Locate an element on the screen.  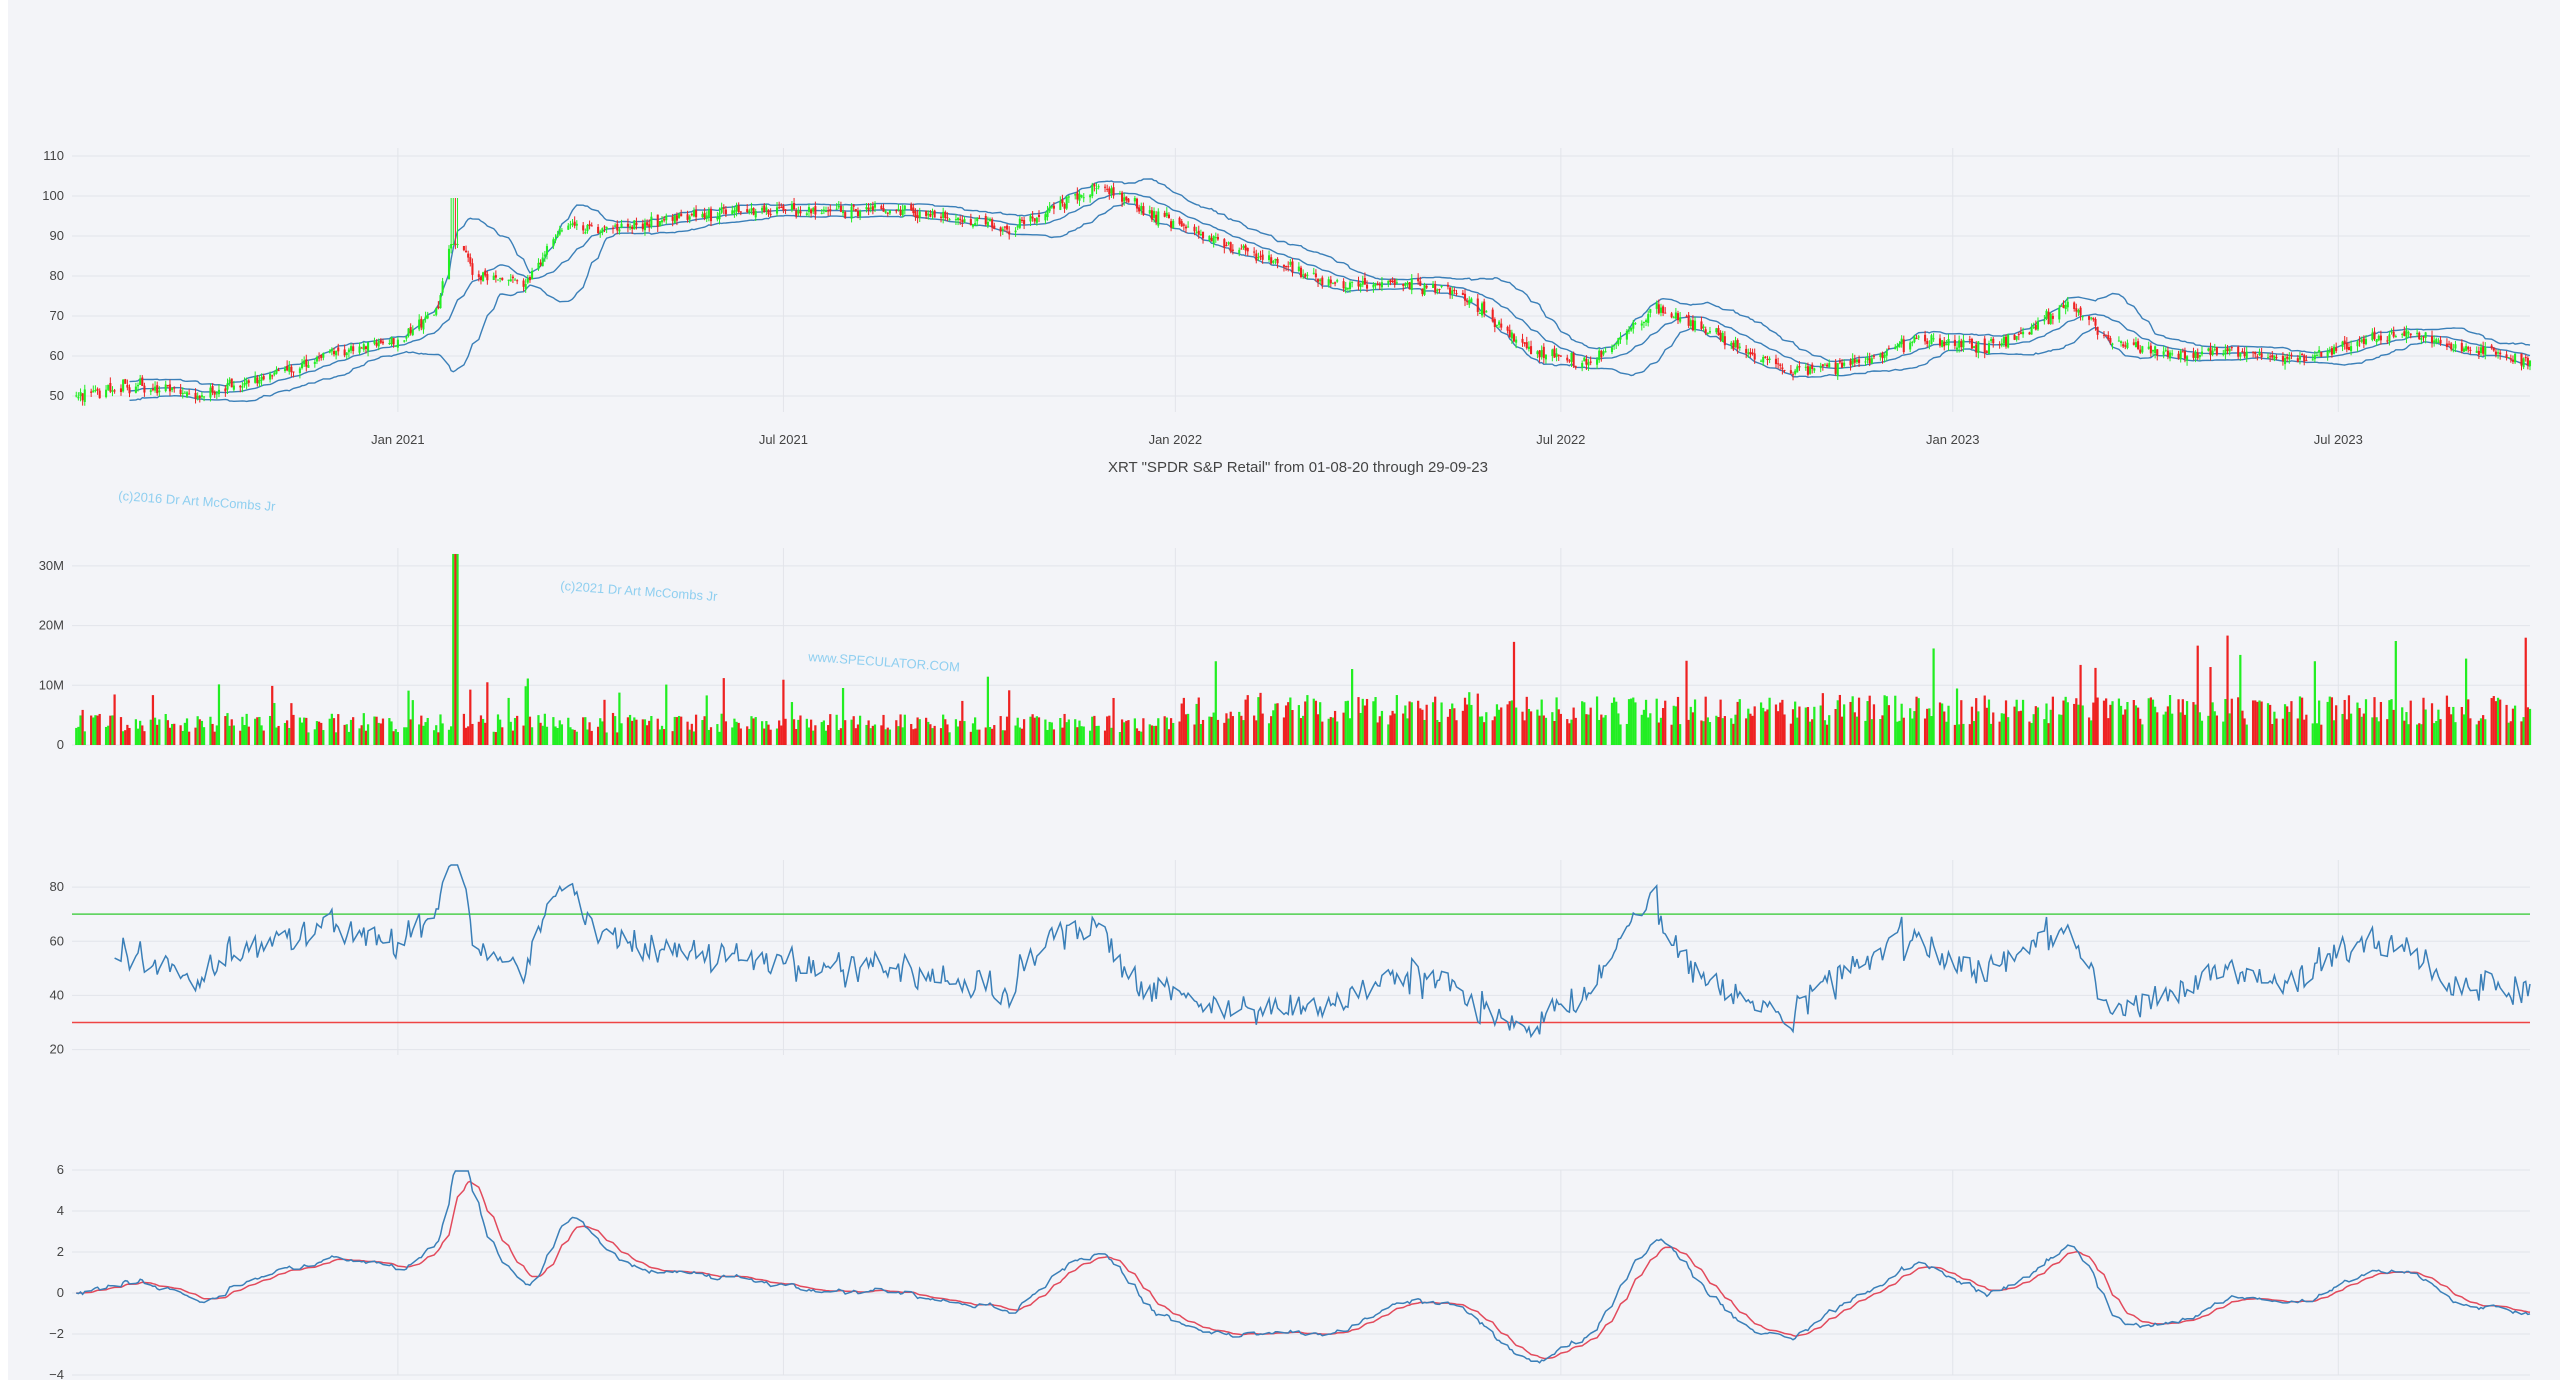
y-tick-label: 20M is located at coordinates (51, 625).